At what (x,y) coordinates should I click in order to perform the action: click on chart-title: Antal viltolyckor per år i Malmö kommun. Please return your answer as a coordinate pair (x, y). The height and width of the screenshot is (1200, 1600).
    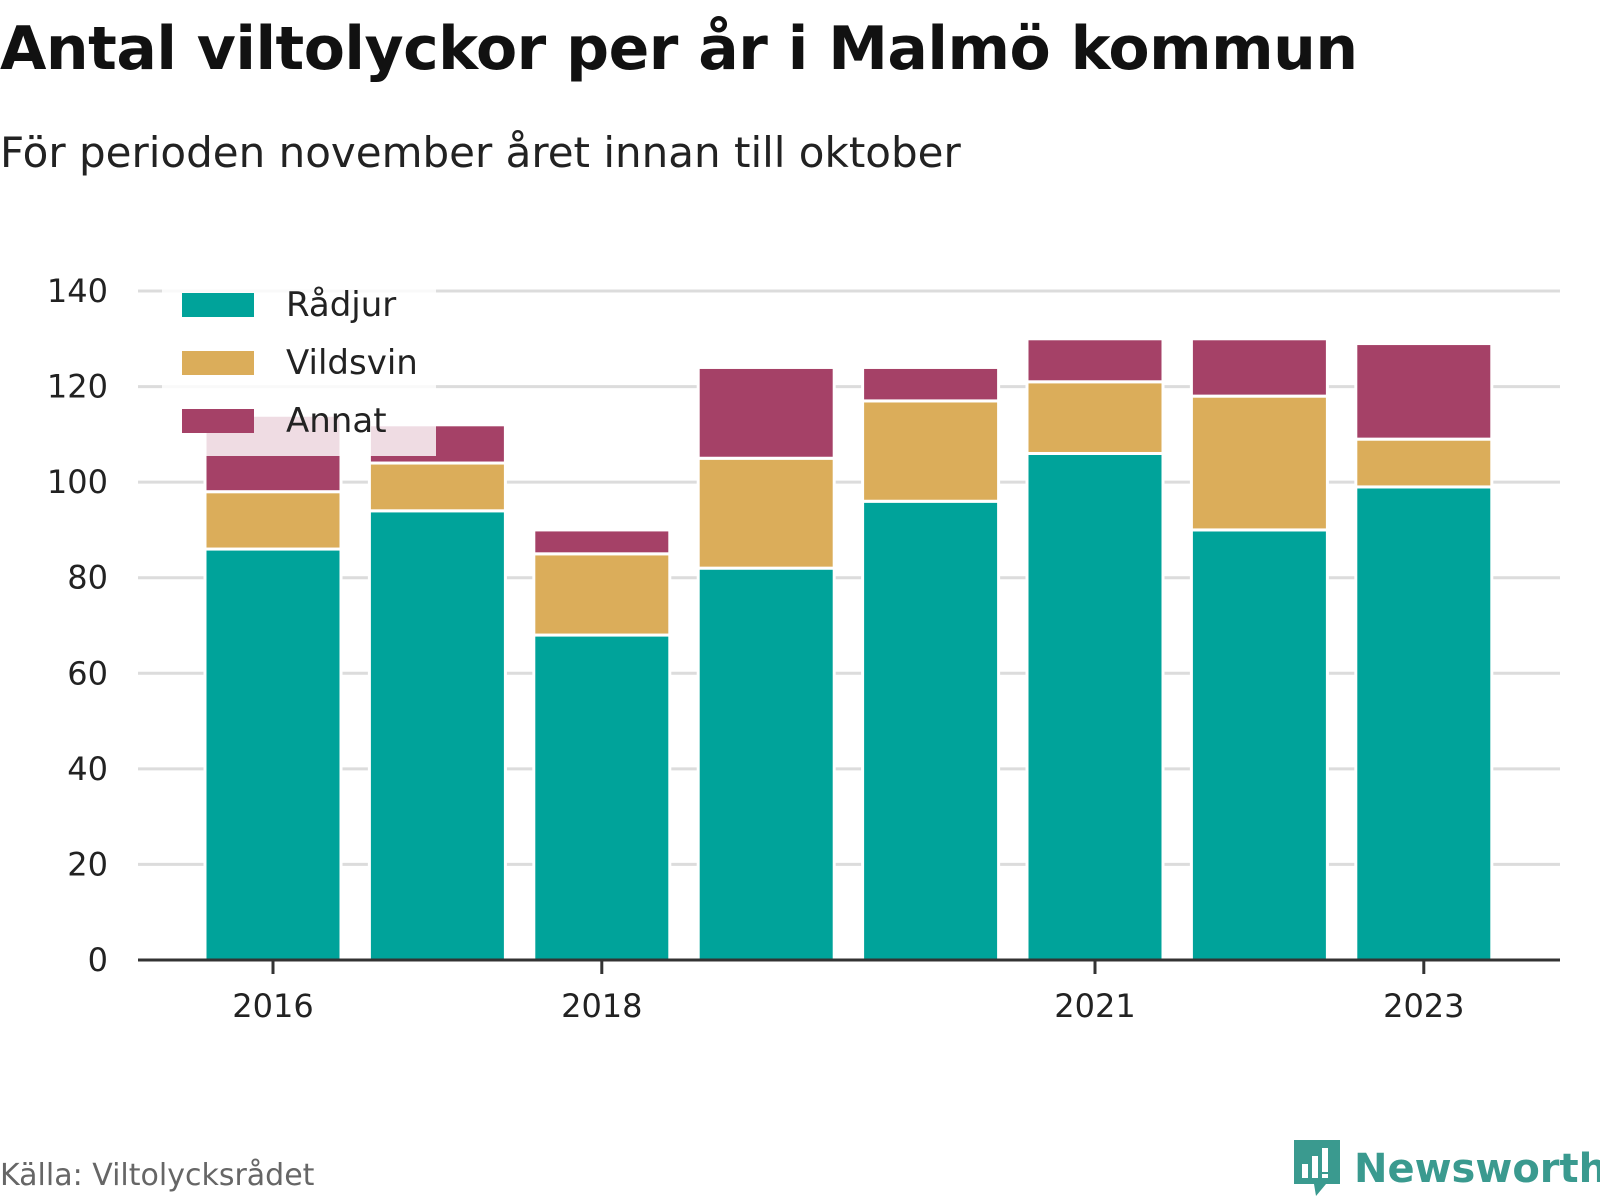
    Looking at the image, I should click on (679, 49).